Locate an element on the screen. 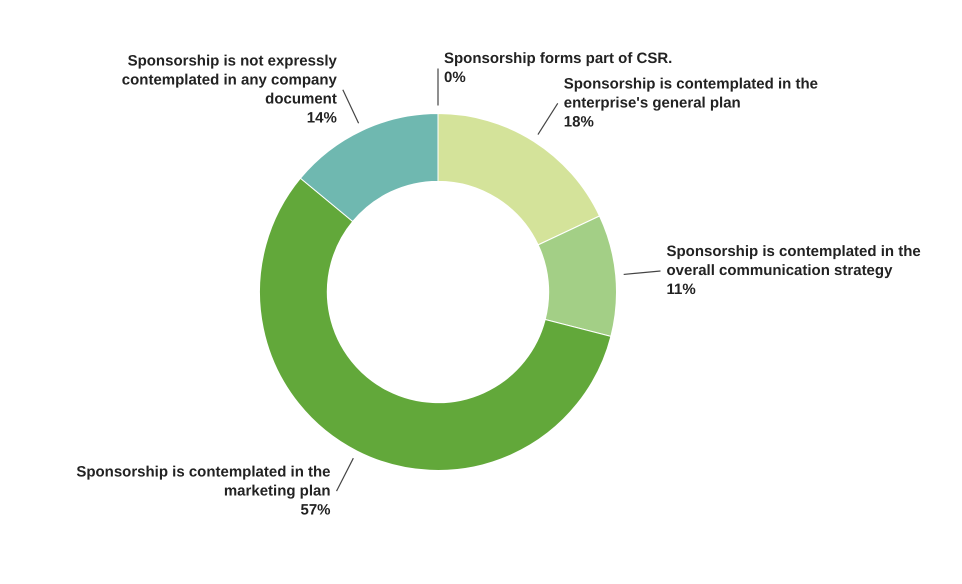 Image resolution: width=962 pixels, height=584 pixels. data-label: 57% is located at coordinates (315, 509).